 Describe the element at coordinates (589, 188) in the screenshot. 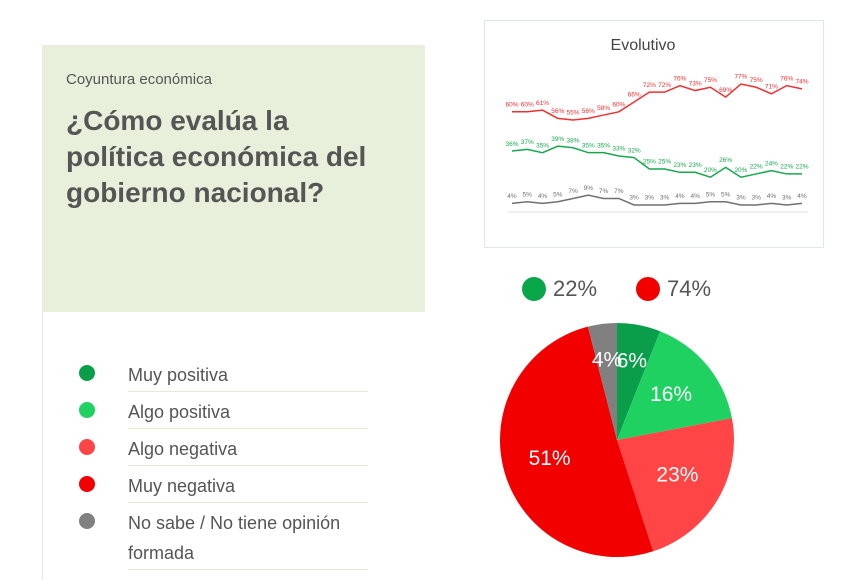

I see `point-label: 9%` at that location.